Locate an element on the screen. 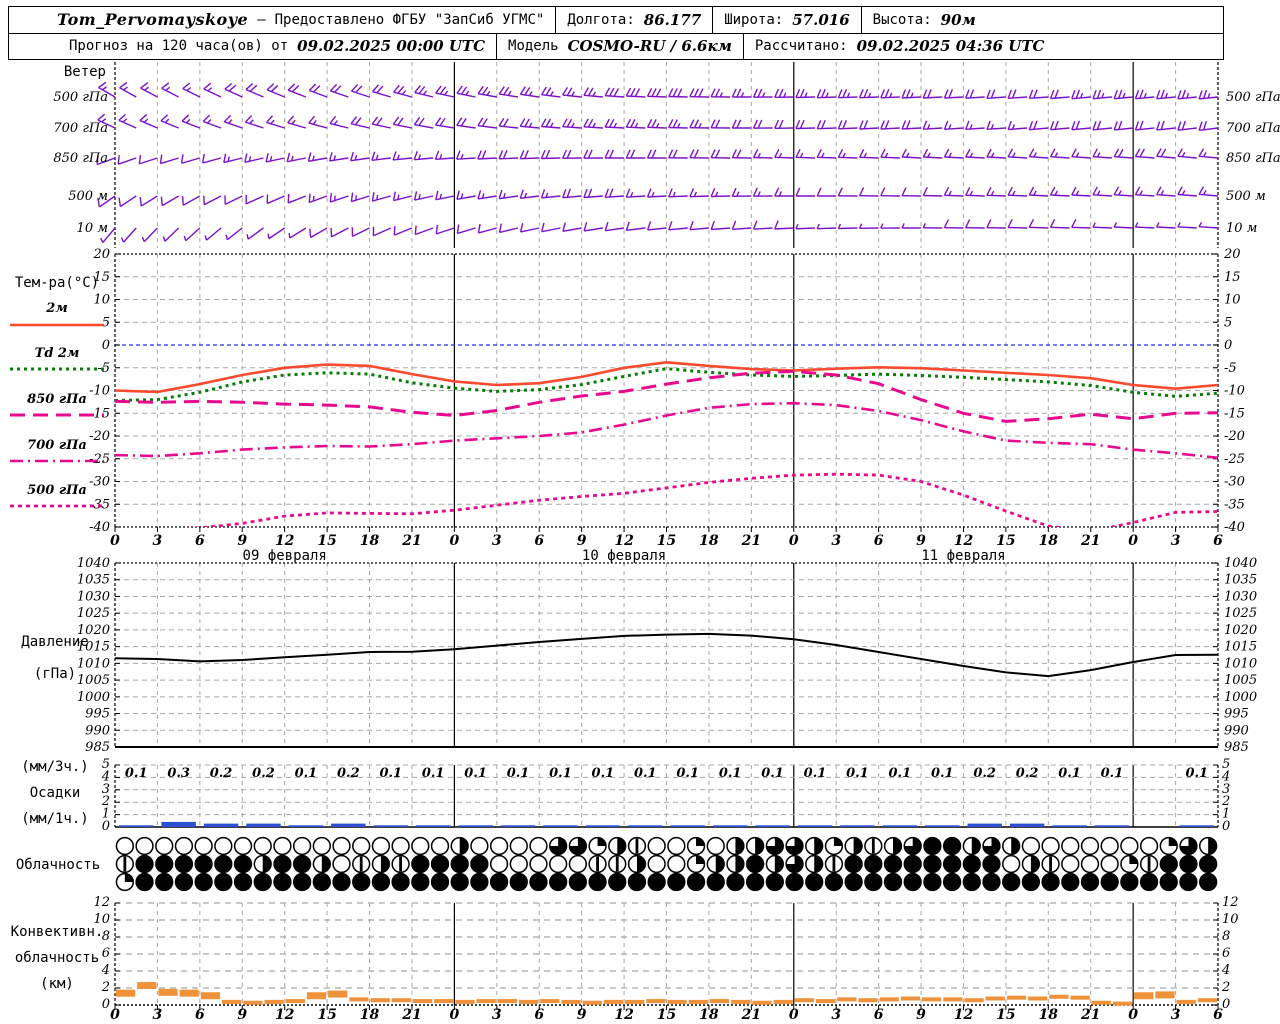 The image size is (1280, 1024). svg-text: Облачность is located at coordinates (58, 865).